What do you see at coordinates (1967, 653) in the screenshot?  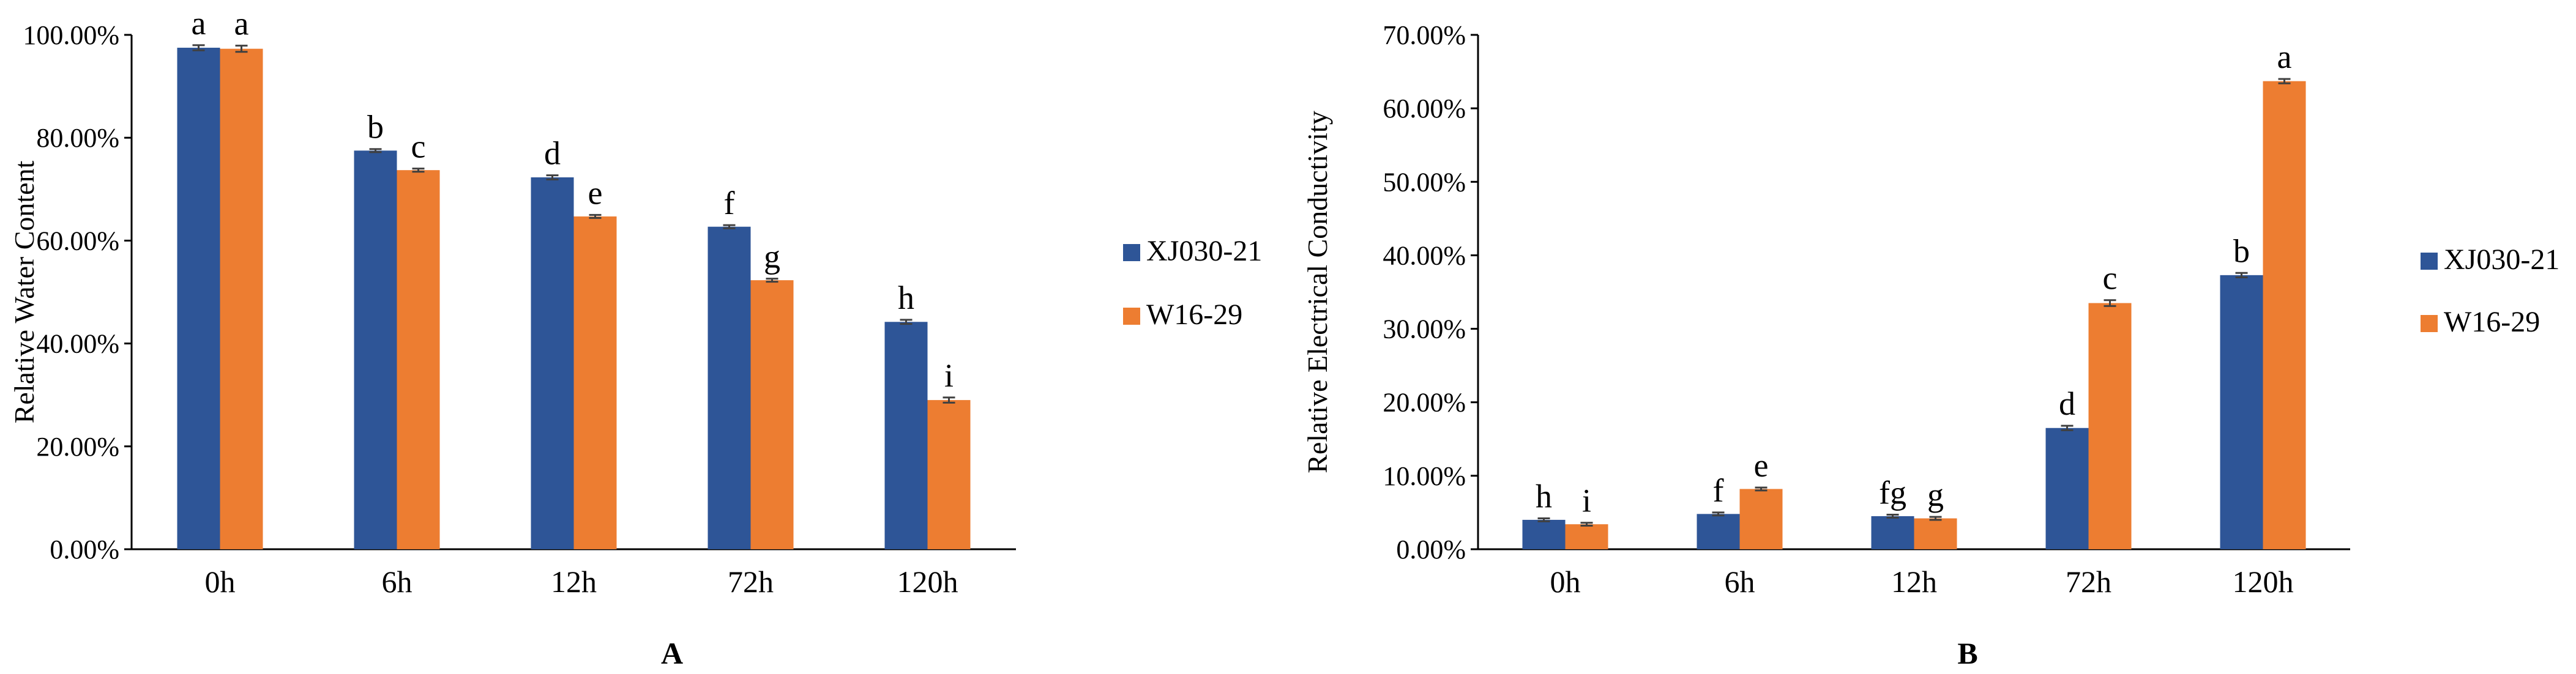 I see `panel-label: B` at bounding box center [1967, 653].